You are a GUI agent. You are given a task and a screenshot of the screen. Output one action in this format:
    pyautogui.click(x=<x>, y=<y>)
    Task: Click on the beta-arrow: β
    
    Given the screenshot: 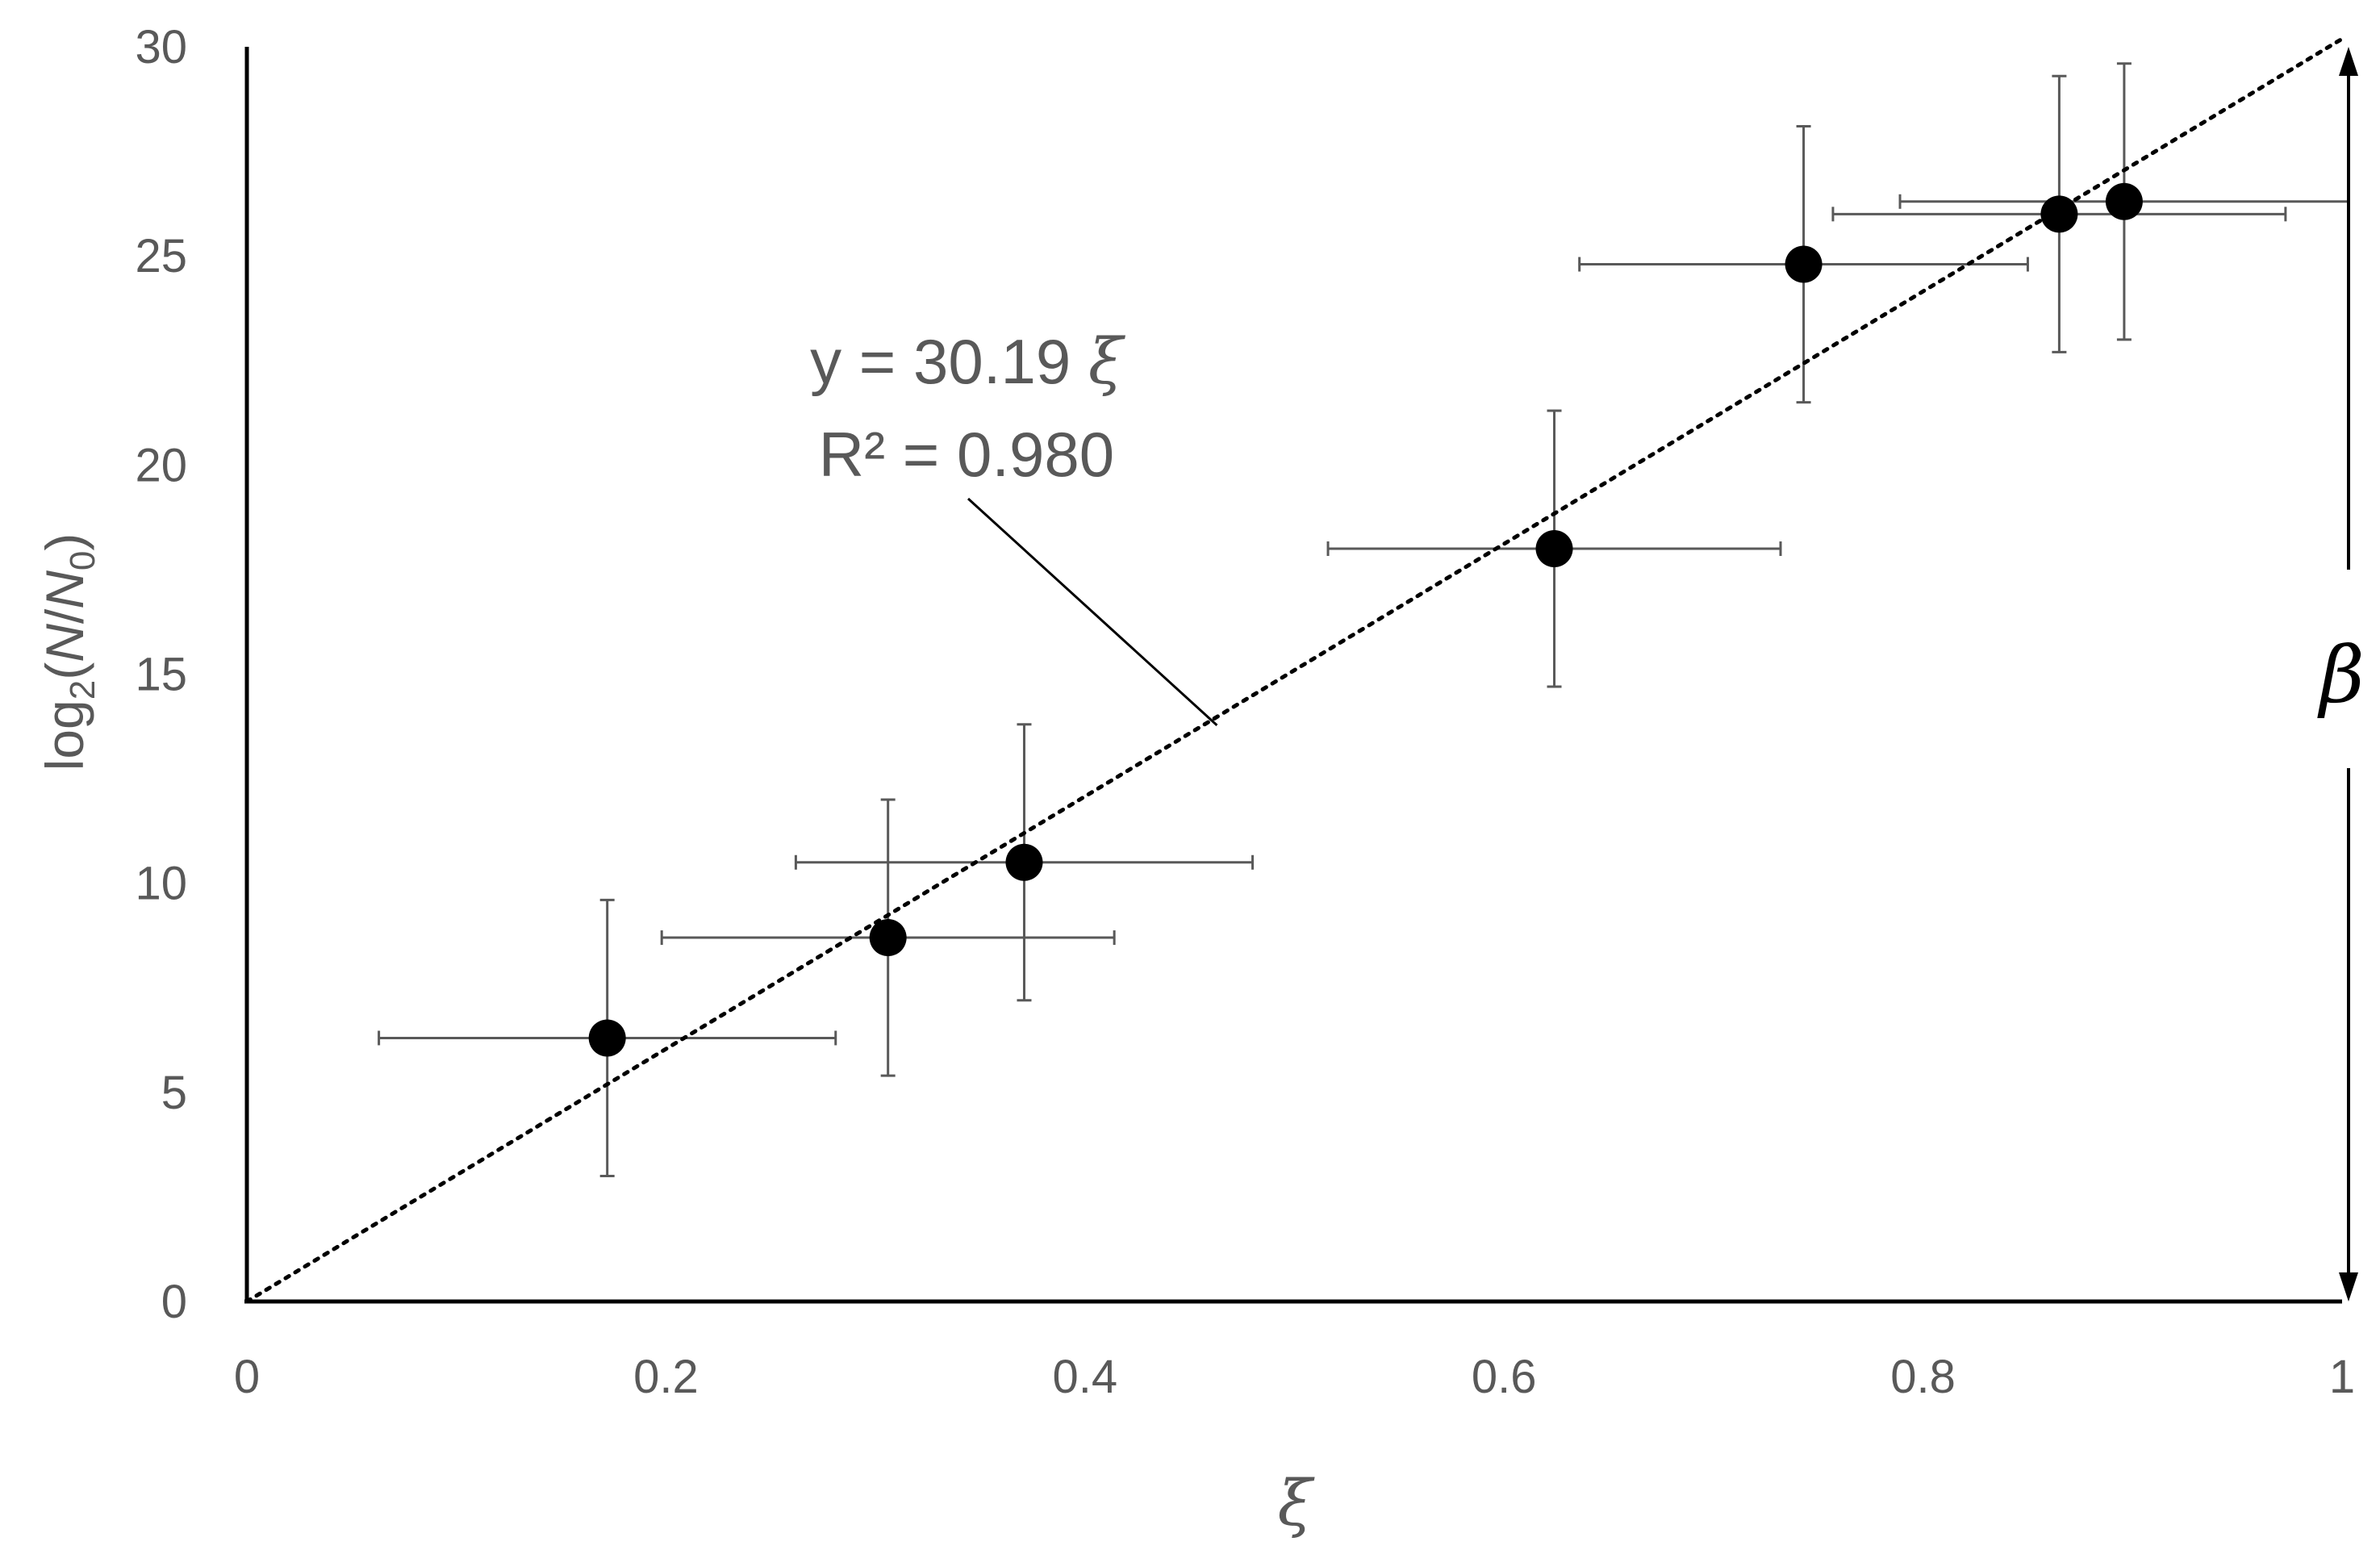 What is the action you would take?
    pyautogui.click(x=2341, y=674)
    